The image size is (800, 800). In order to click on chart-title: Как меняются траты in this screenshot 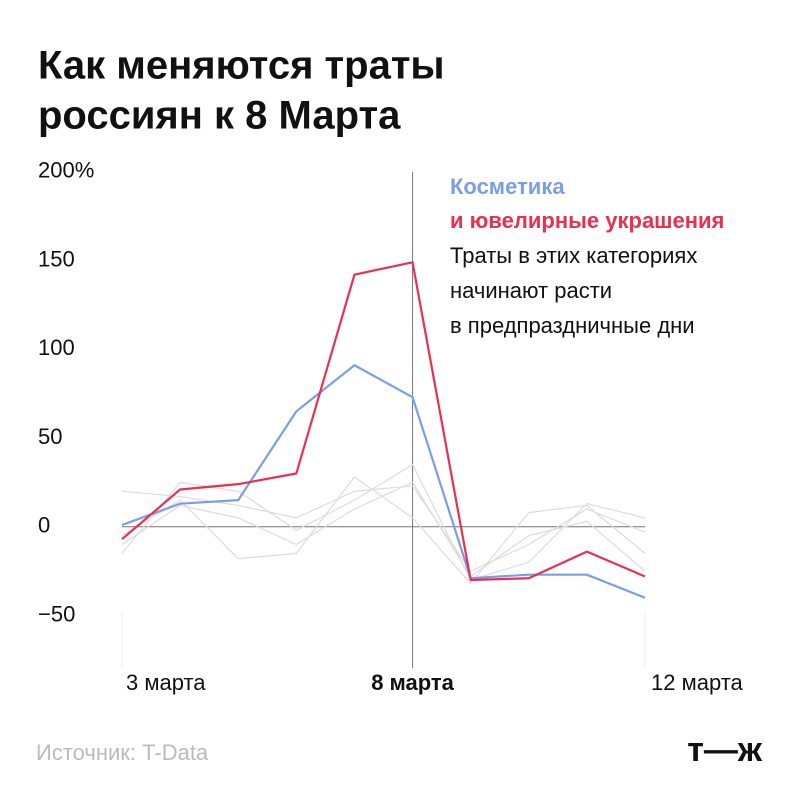, I will do `click(241, 66)`.